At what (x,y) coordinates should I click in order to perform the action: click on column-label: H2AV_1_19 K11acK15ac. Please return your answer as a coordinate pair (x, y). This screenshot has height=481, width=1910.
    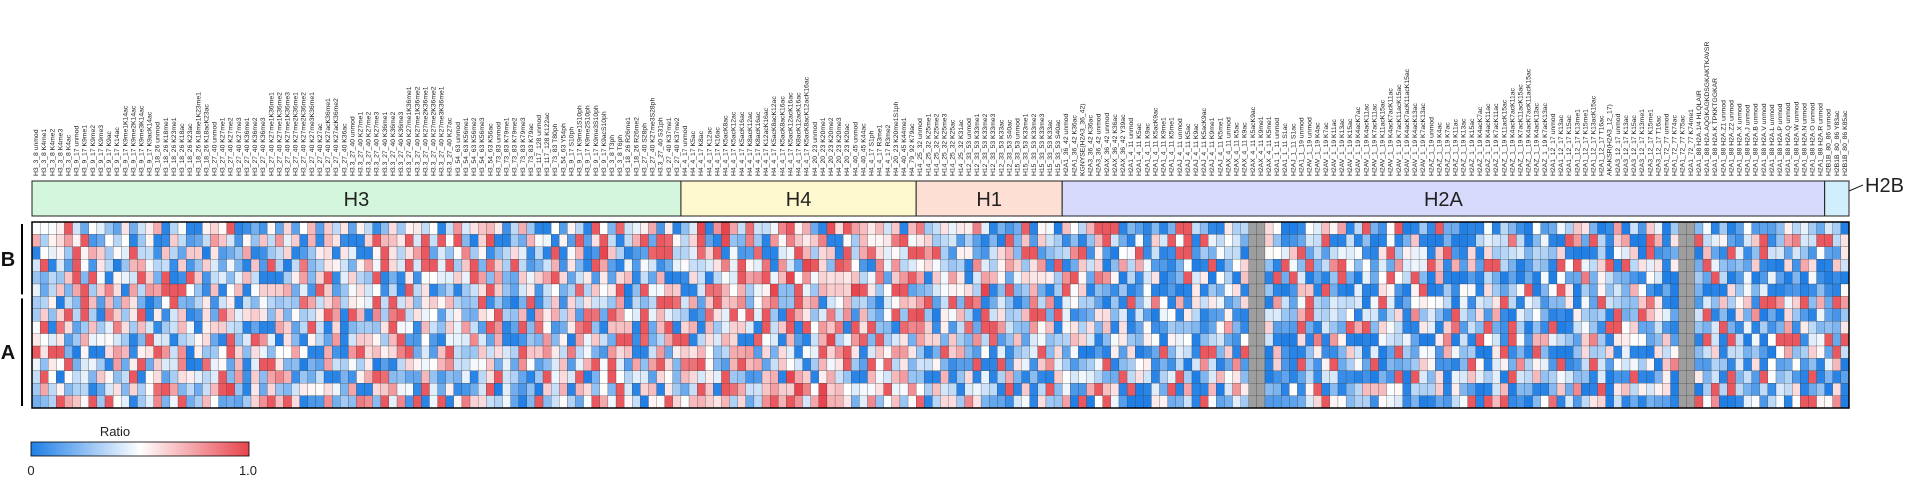
    Looking at the image, I should click on (1383, 137).